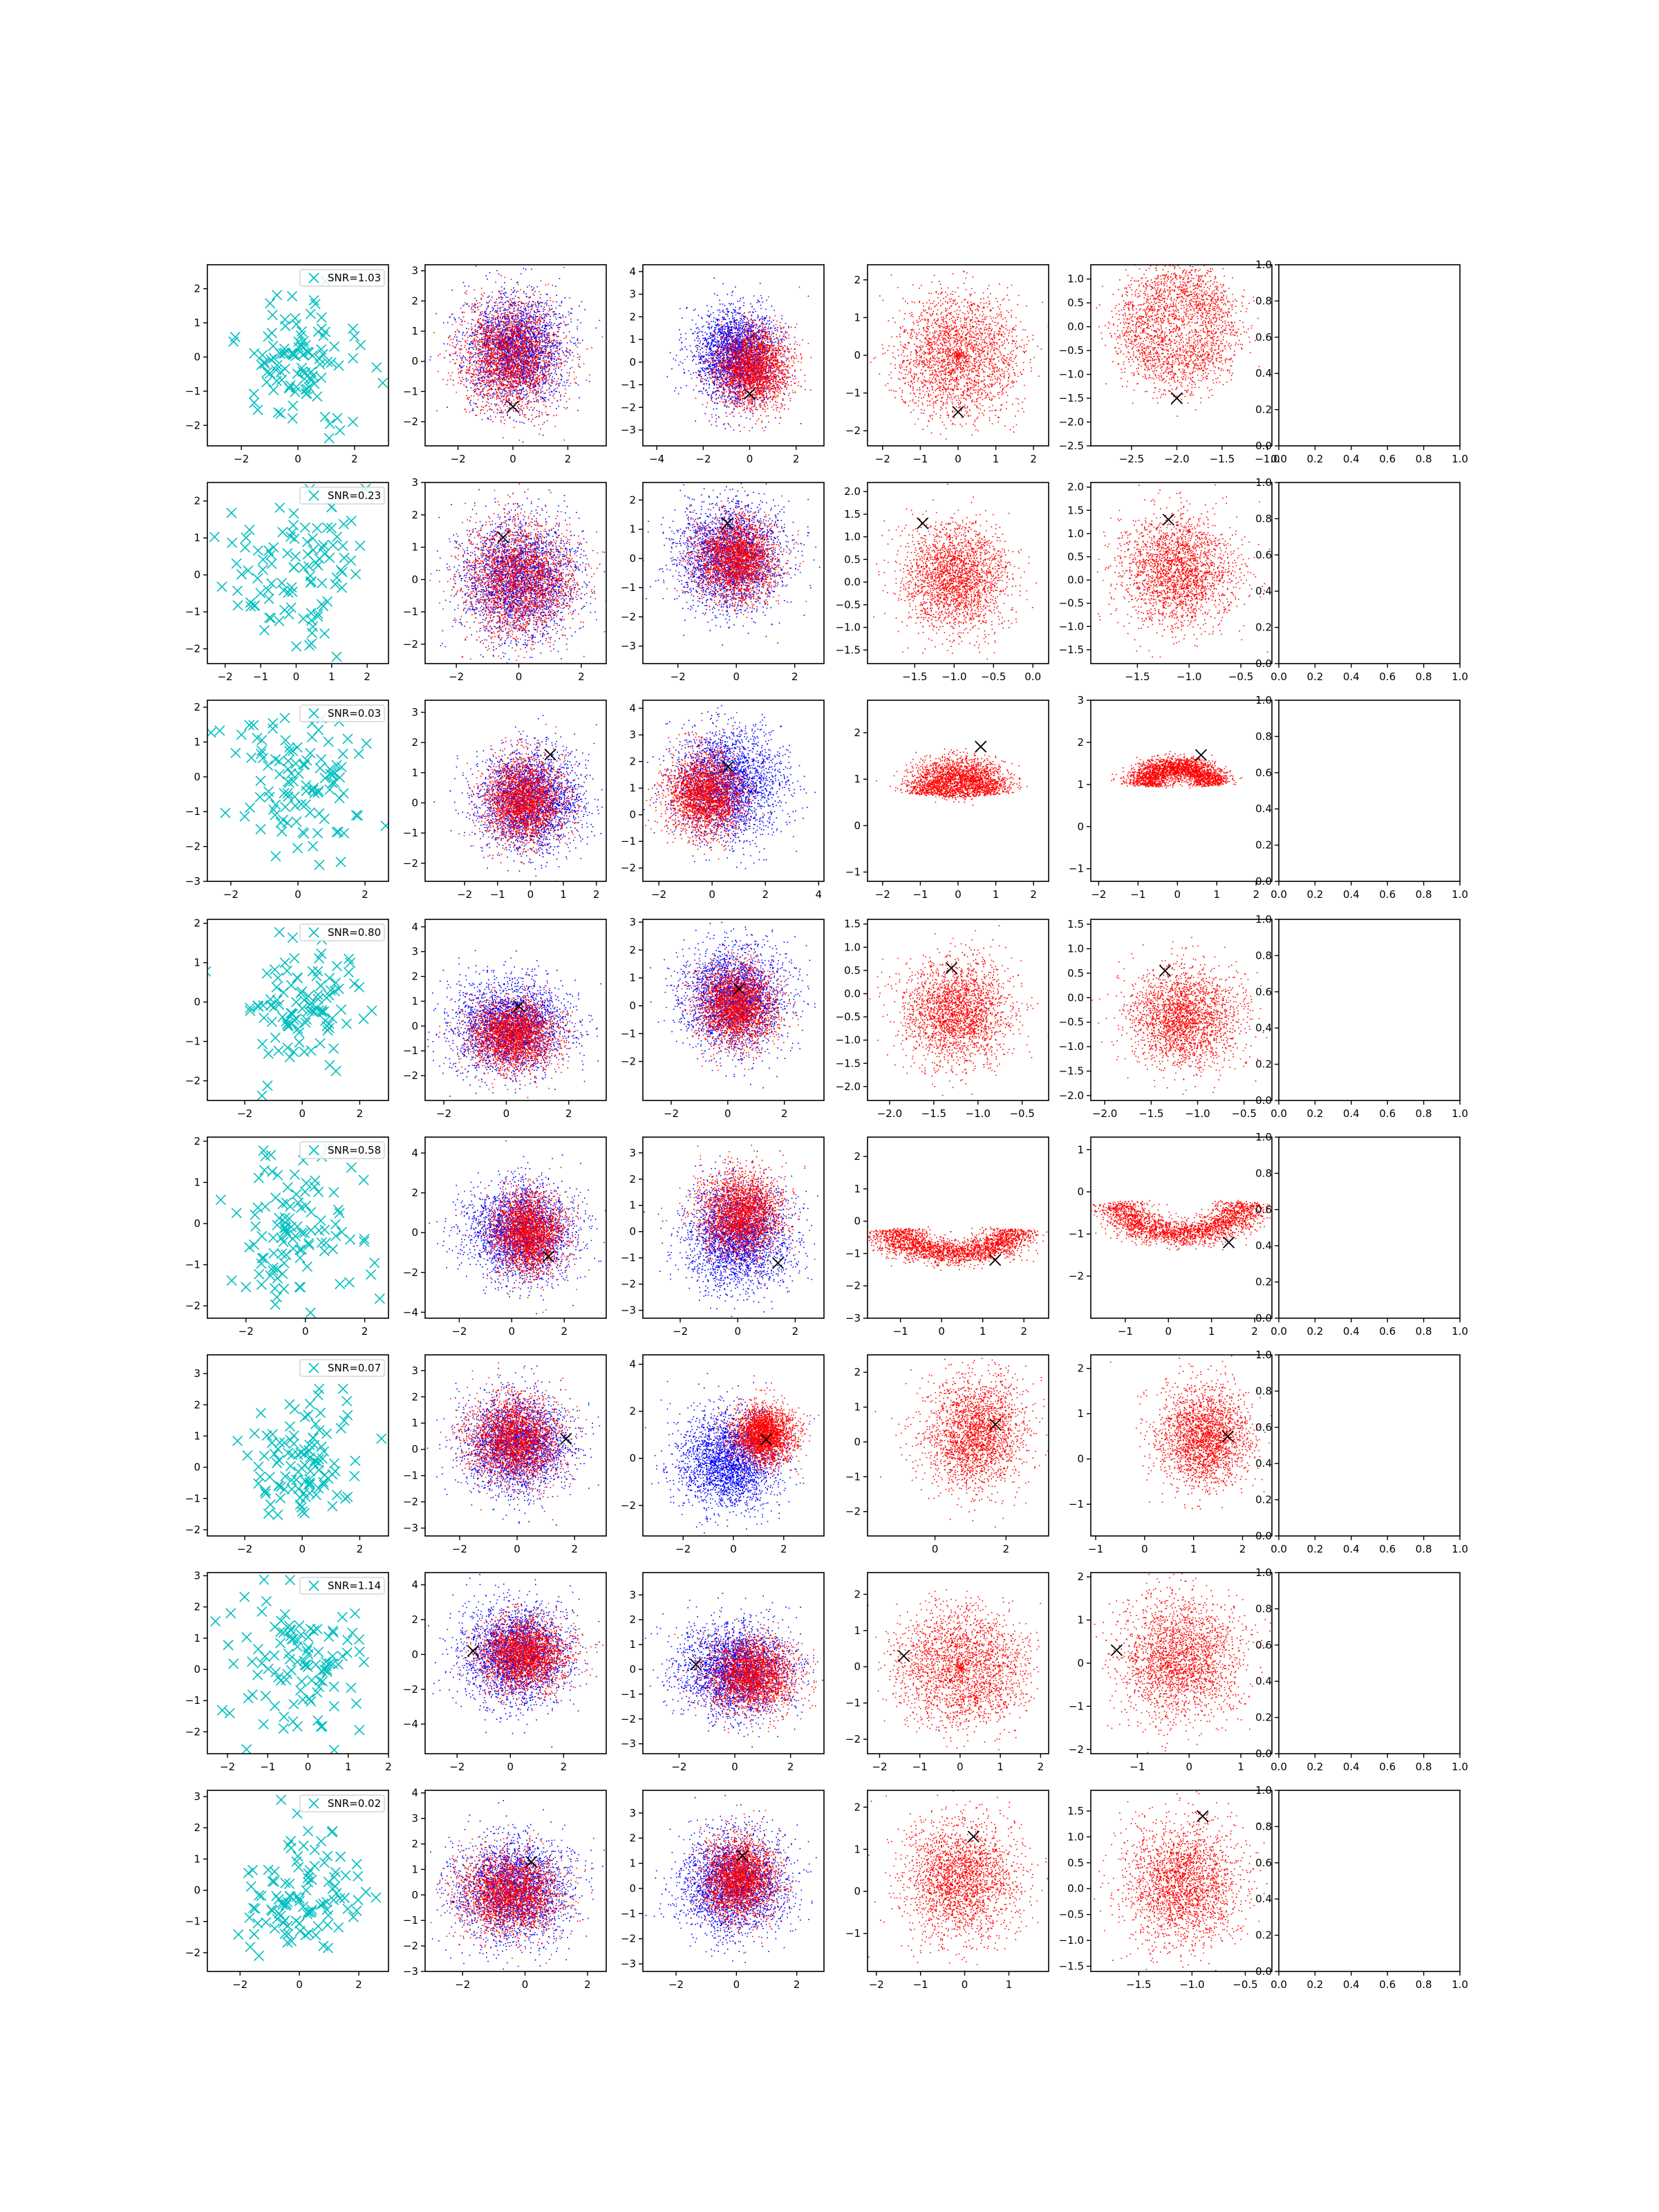 The height and width of the screenshot is (2212, 1659). I want to click on y-tick-label: 0, so click(197, 1891).